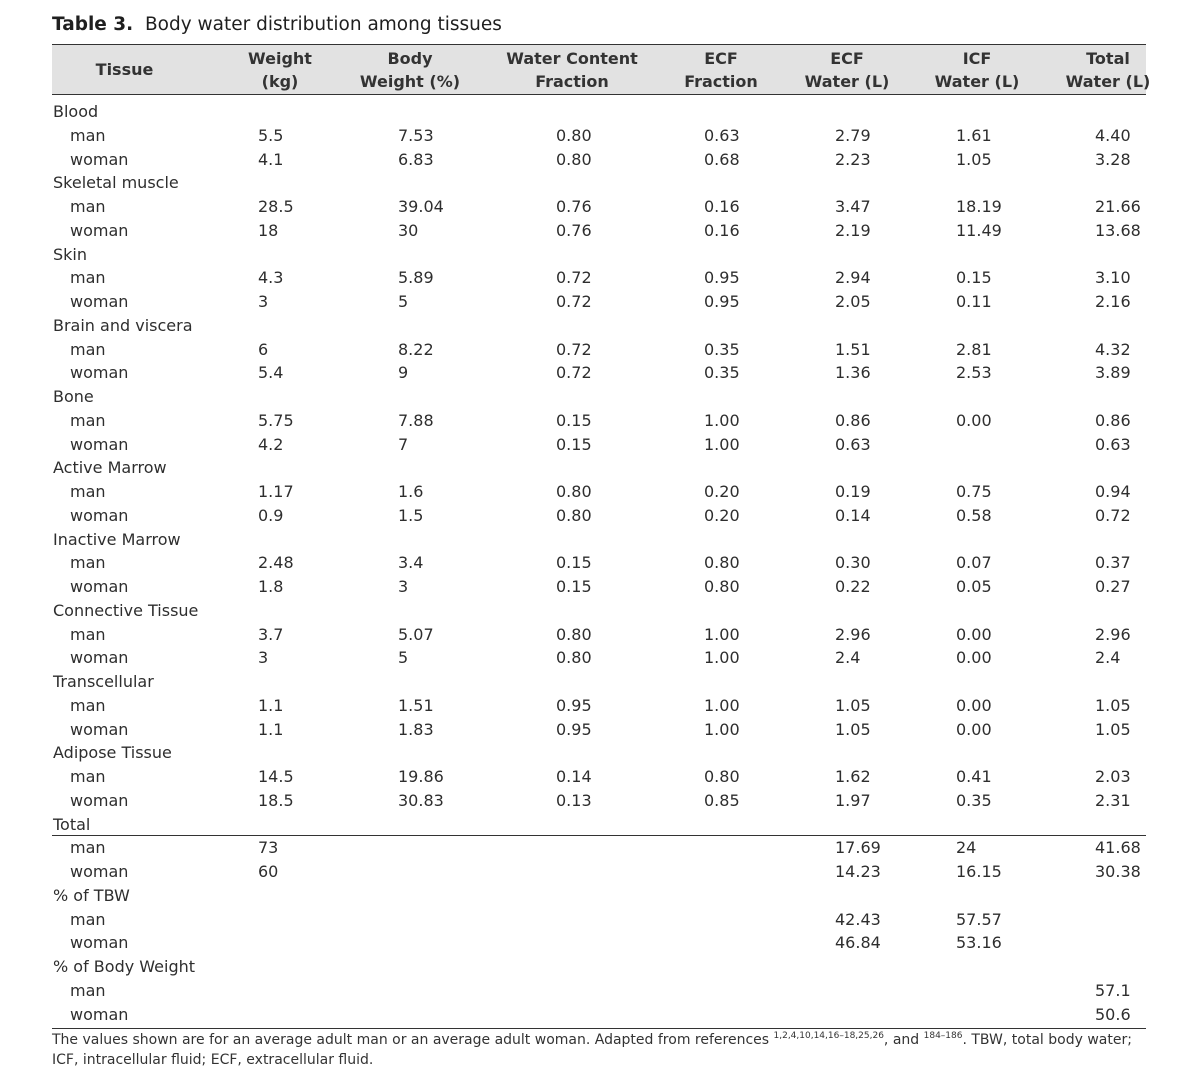  Describe the element at coordinates (722, 230) in the screenshot. I see `cell-ecf-fraction: 0.16` at that location.